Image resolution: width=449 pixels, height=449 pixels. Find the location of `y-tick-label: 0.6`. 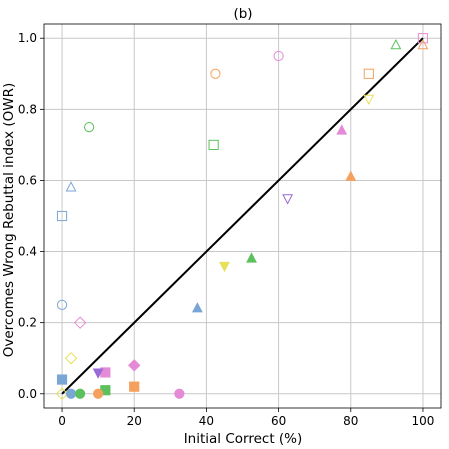

y-tick-label: 0.6 is located at coordinates (27, 180).